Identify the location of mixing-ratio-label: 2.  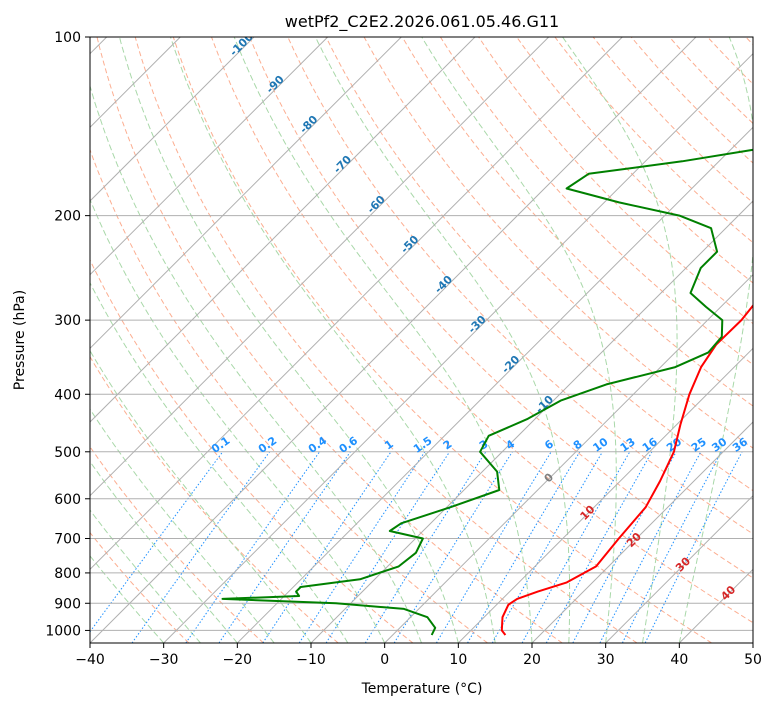
(448, 444).